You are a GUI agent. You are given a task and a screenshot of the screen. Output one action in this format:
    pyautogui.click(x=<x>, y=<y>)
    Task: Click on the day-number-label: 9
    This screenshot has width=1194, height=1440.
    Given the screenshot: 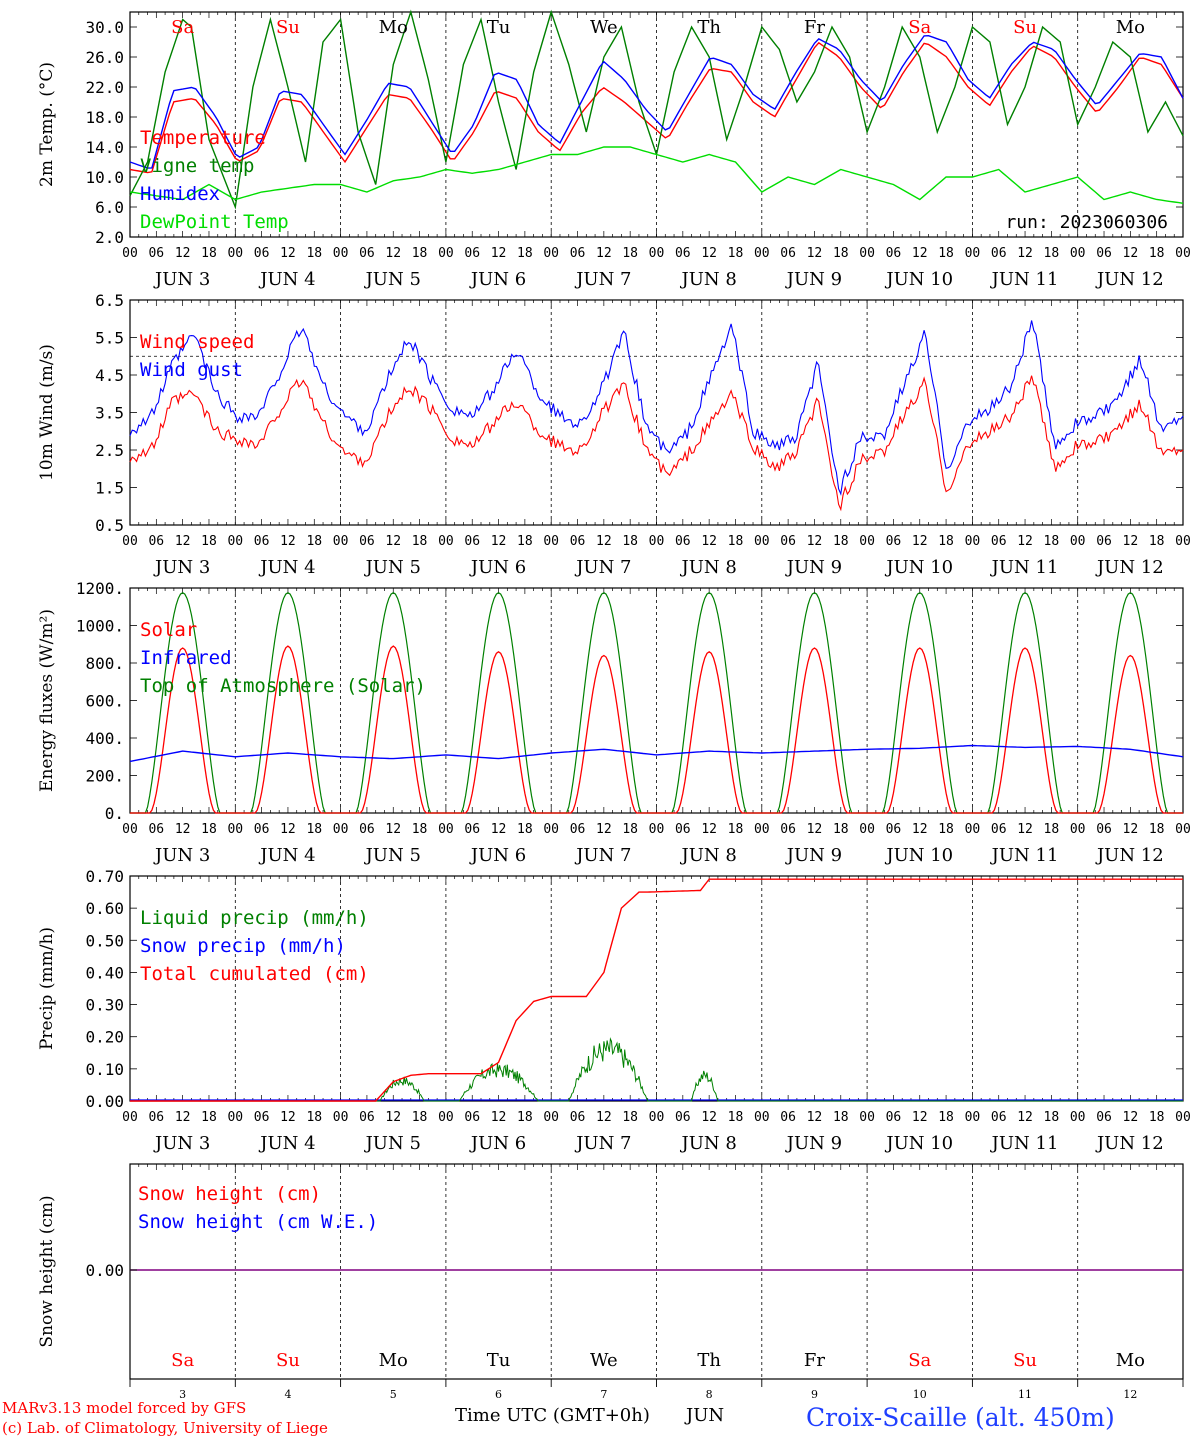 What is the action you would take?
    pyautogui.click(x=814, y=1394)
    